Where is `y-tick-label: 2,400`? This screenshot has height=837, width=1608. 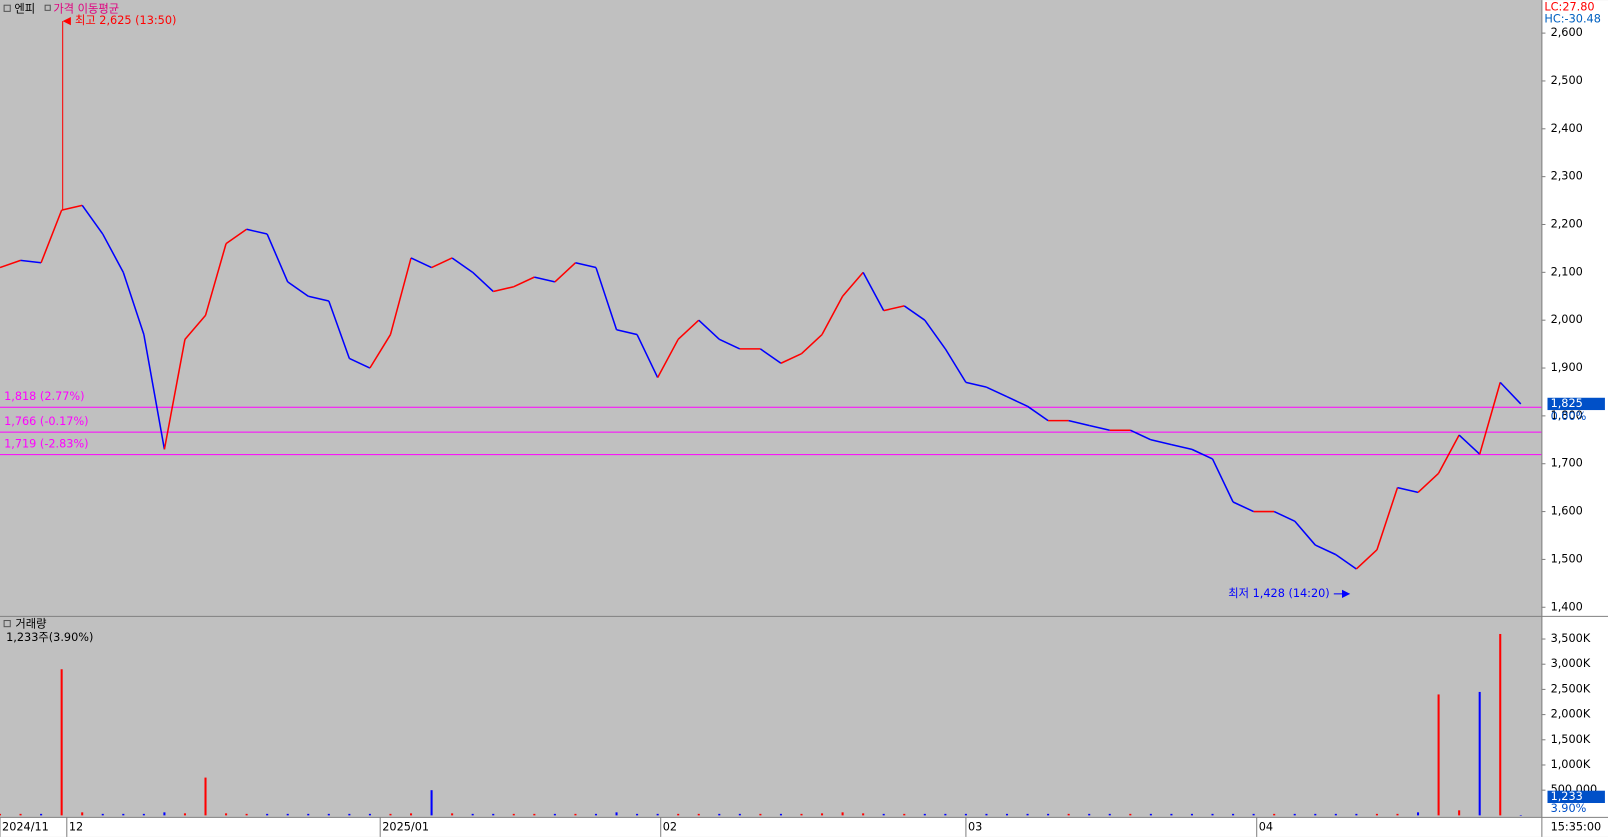
y-tick-label: 2,400 is located at coordinates (1567, 128).